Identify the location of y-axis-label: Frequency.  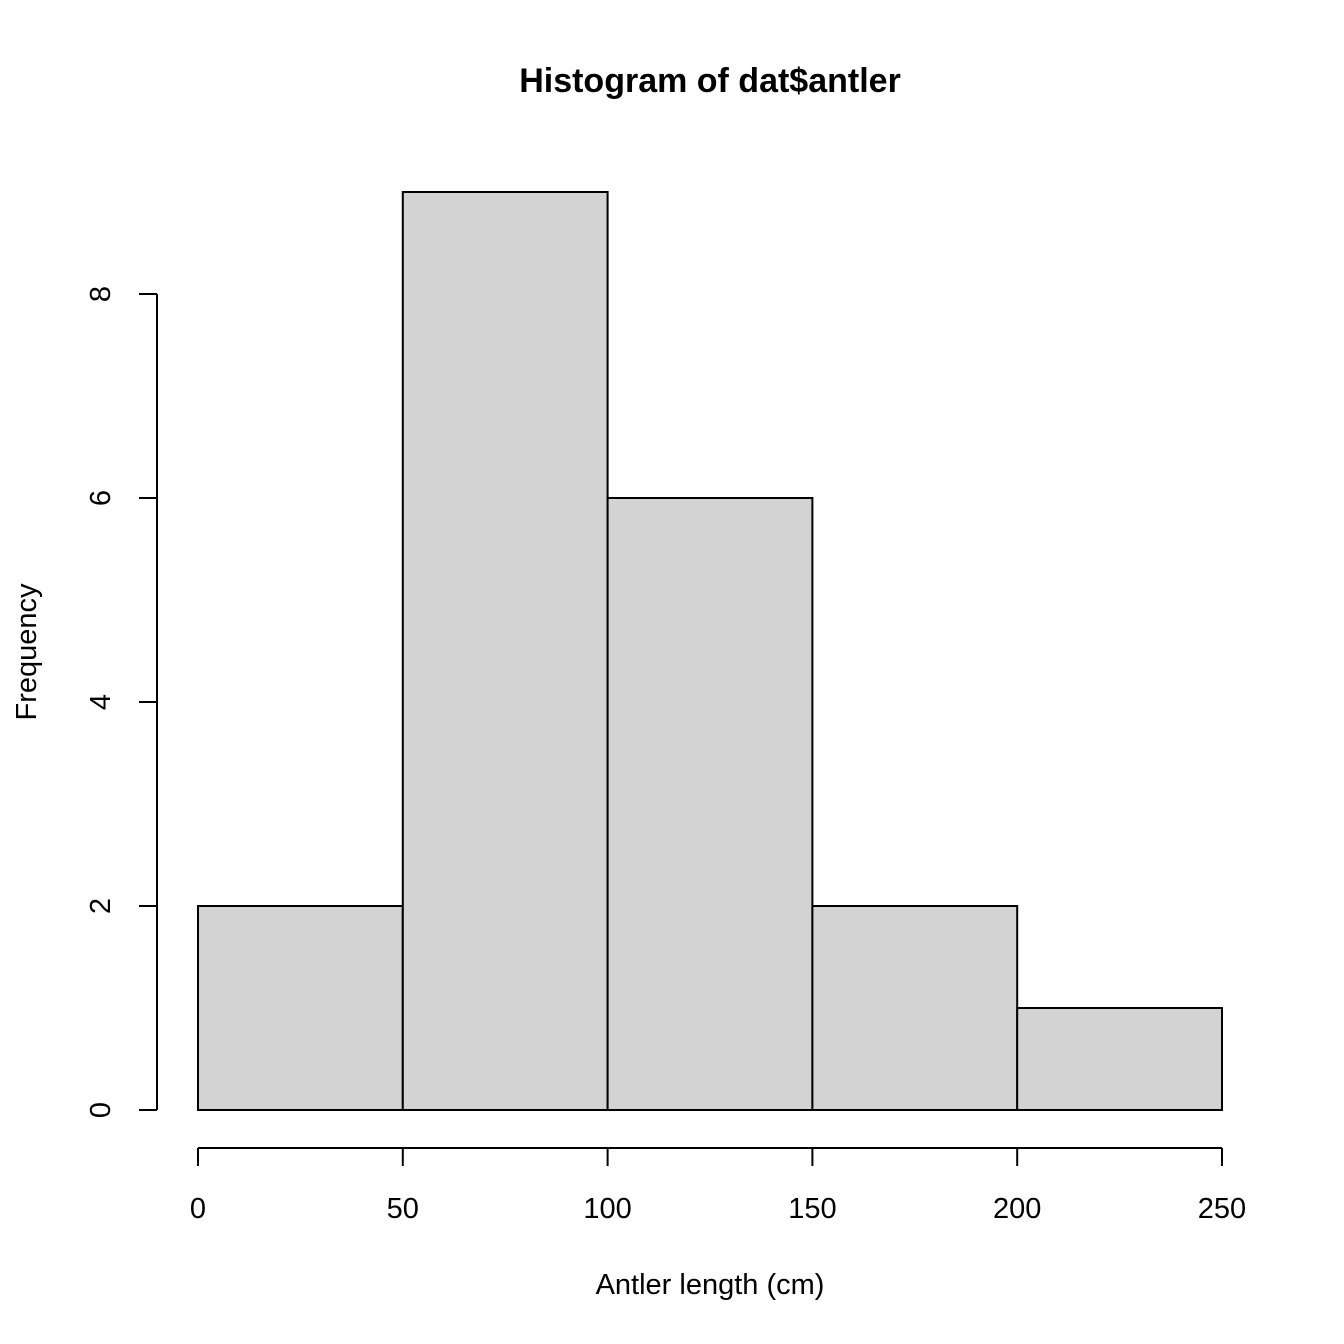
(27, 652).